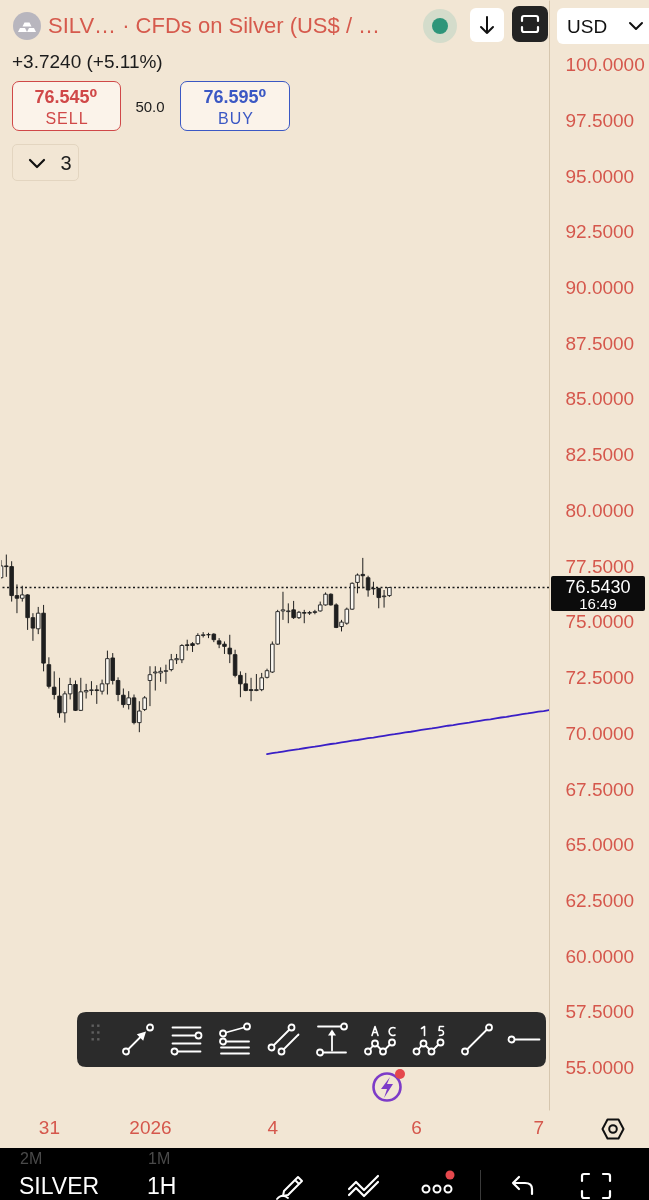  I want to click on y-tick-label: 100.0000, so click(605, 65).